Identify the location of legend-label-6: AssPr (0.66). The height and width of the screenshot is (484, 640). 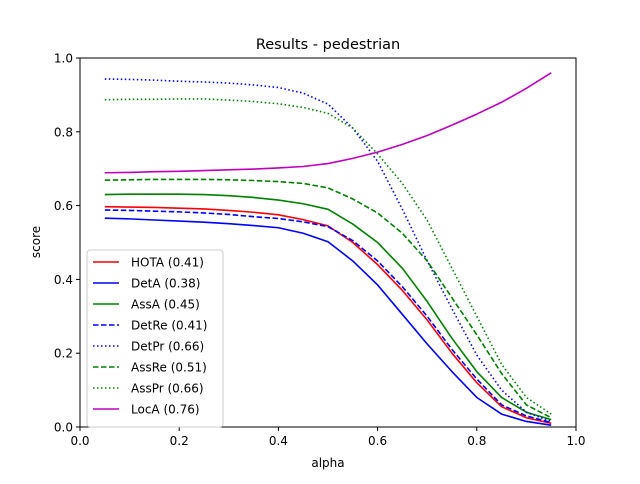
(167, 389).